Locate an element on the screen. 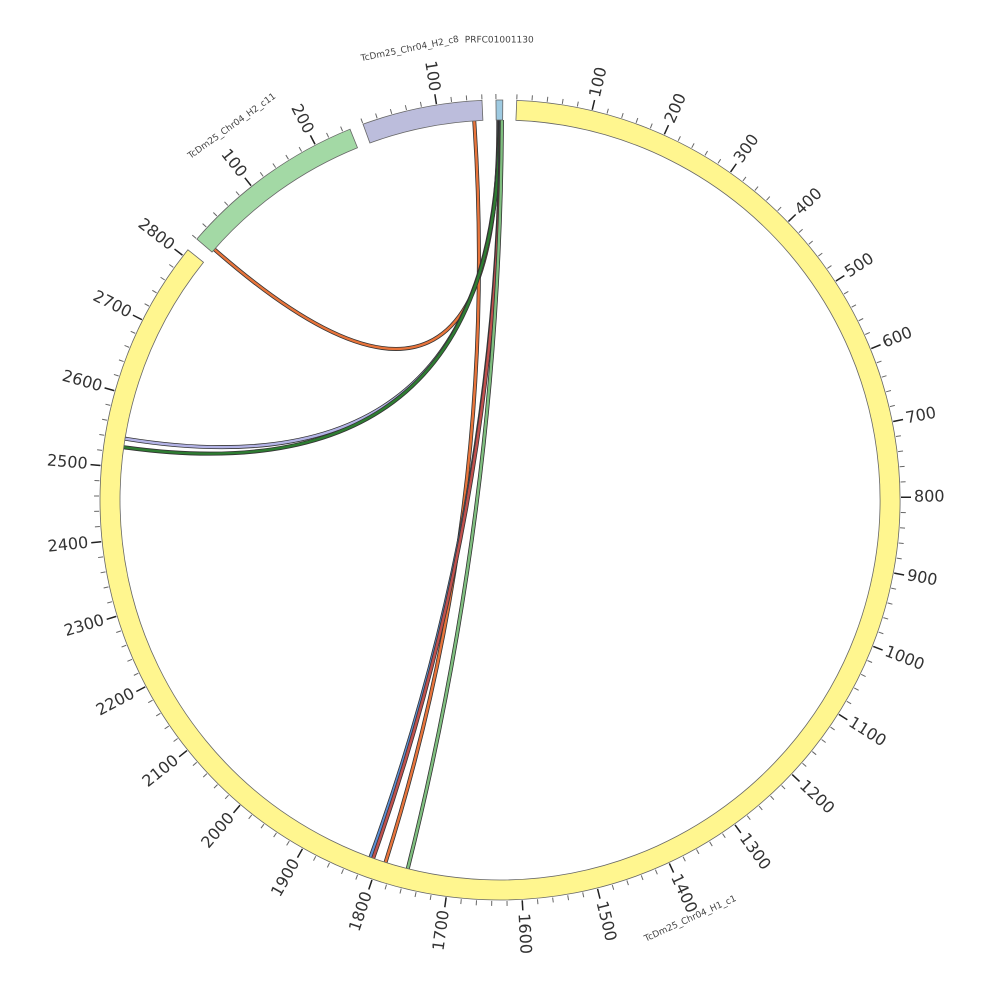 This screenshot has width=1000, height=1000. tick-label: 500 is located at coordinates (859, 264).